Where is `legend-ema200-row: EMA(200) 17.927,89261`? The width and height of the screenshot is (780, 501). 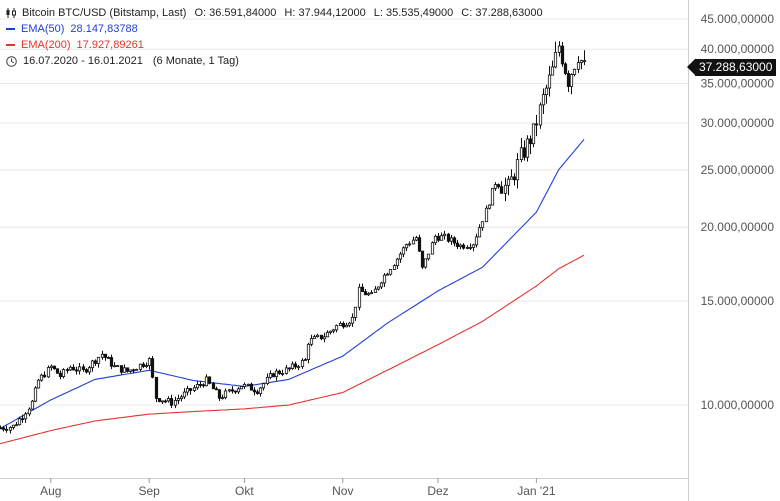
legend-ema200-row: EMA(200) 17.927,89261 is located at coordinates (274, 45).